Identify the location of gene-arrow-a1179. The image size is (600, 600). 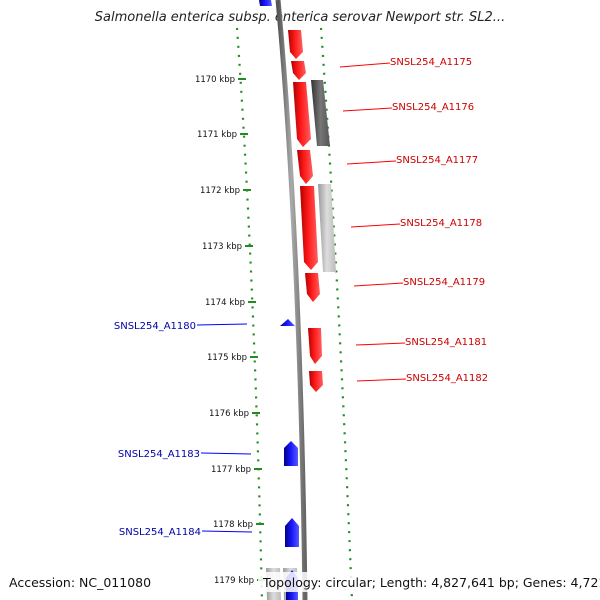
(312, 287).